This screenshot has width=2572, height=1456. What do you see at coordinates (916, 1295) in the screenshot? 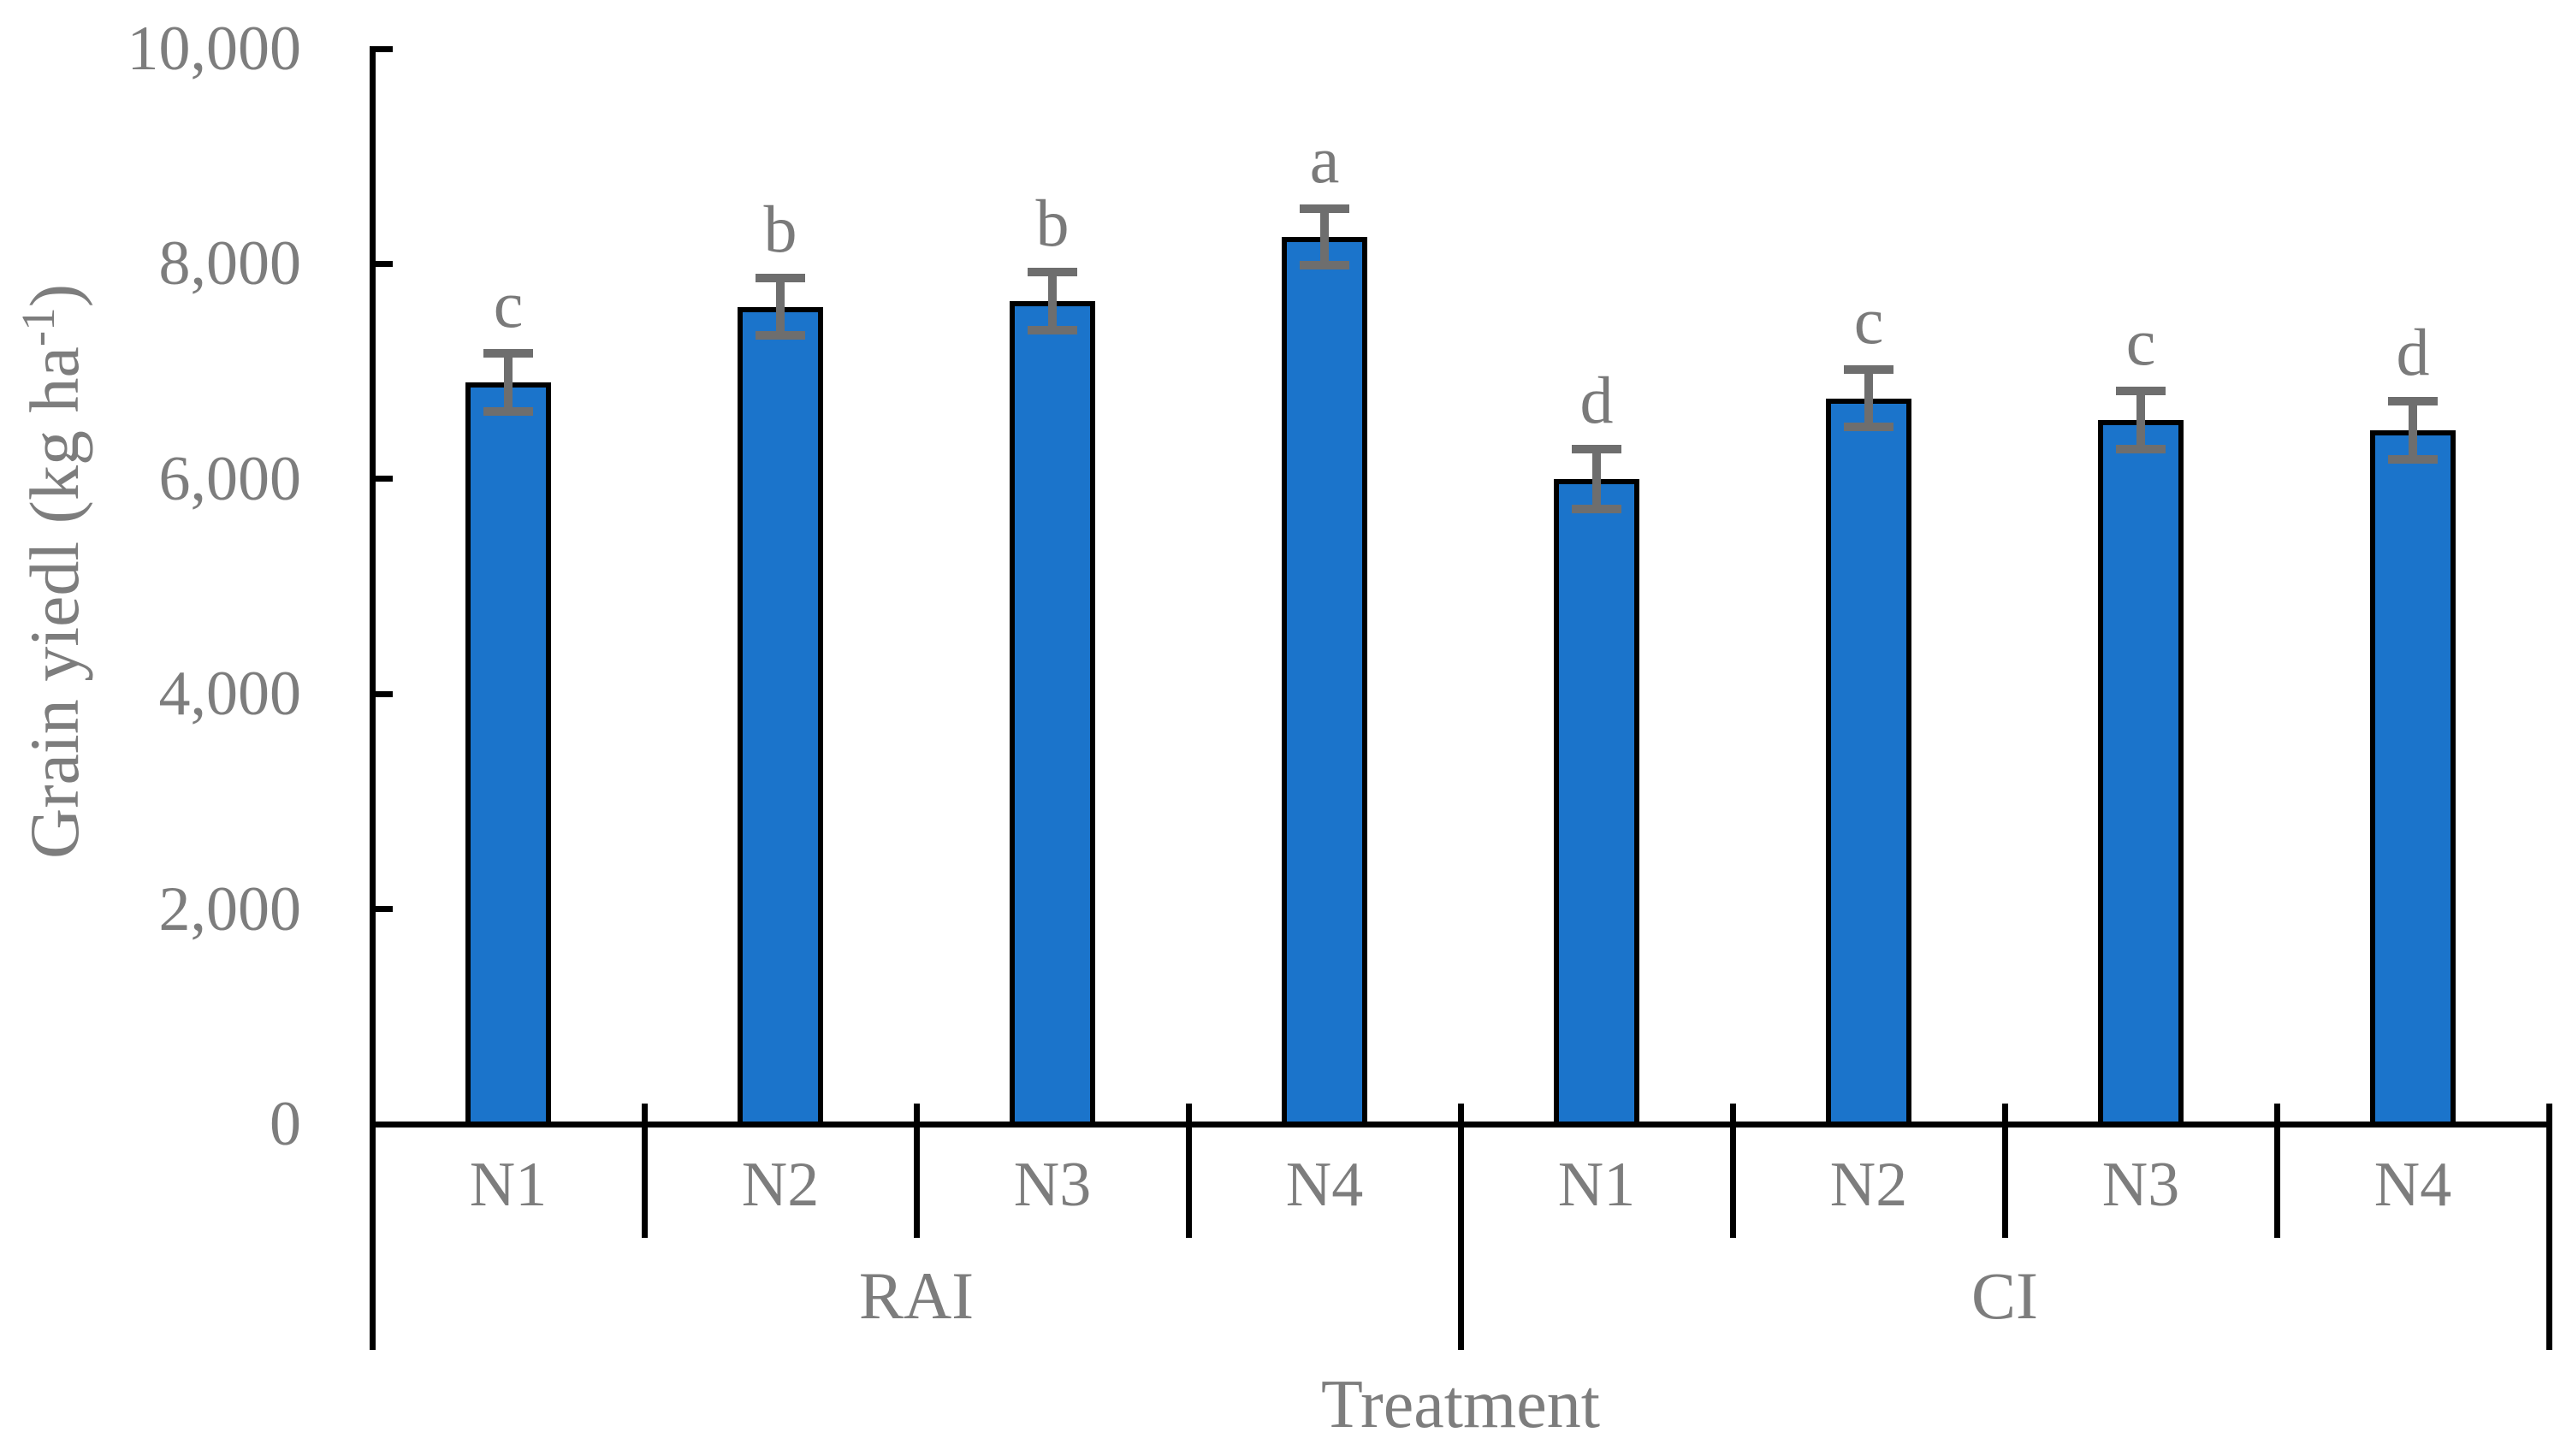
I see `group-label: RAI` at bounding box center [916, 1295].